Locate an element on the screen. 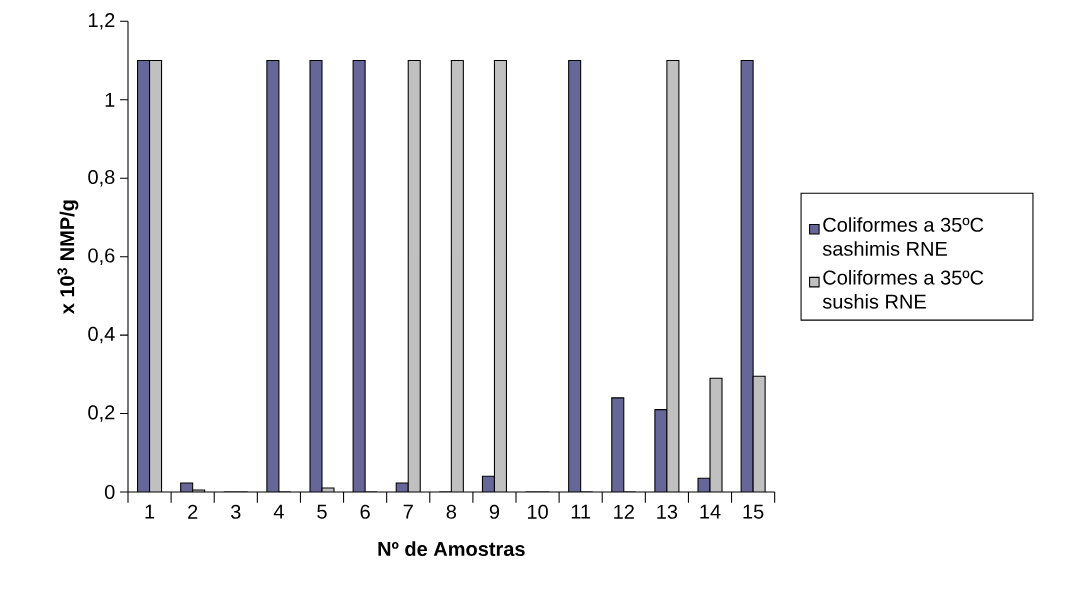 This screenshot has height=606, width=1080. x-tick-label: 2 is located at coordinates (193, 511).